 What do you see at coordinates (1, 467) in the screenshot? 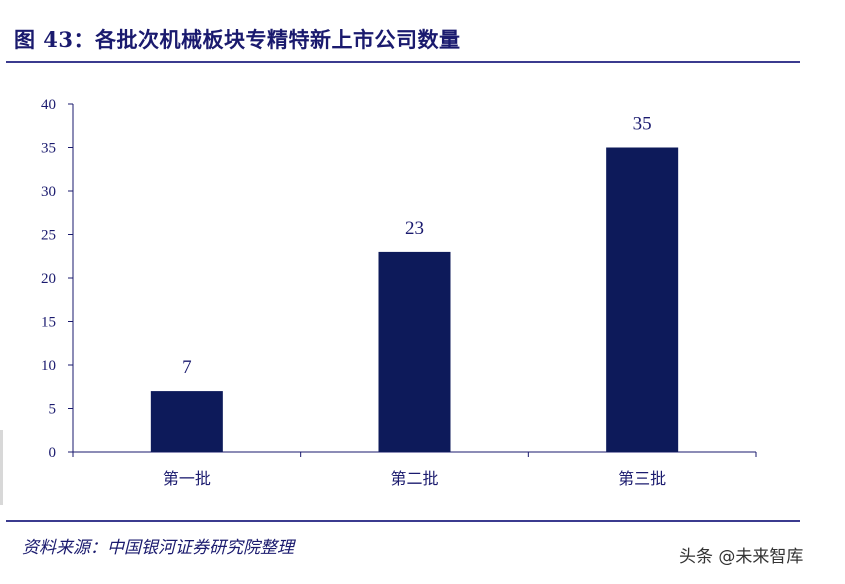
I see `left-edge-mark` at bounding box center [1, 467].